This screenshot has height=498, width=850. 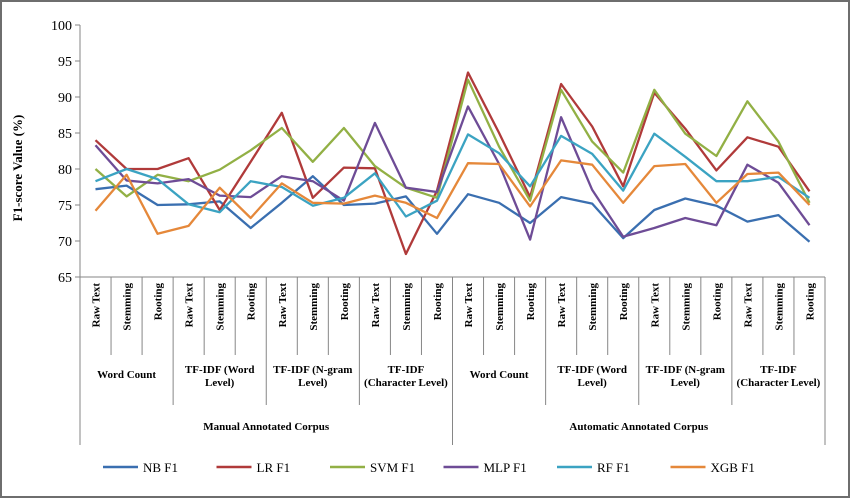 What do you see at coordinates (65, 170) in the screenshot?
I see `y-tick-label: 80` at bounding box center [65, 170].